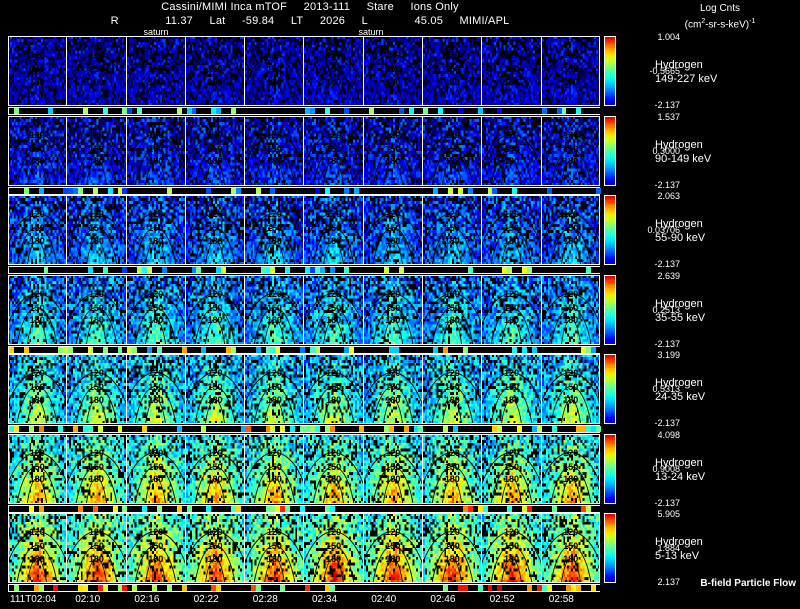  I want to click on contour-label: 150, so click(156, 466).